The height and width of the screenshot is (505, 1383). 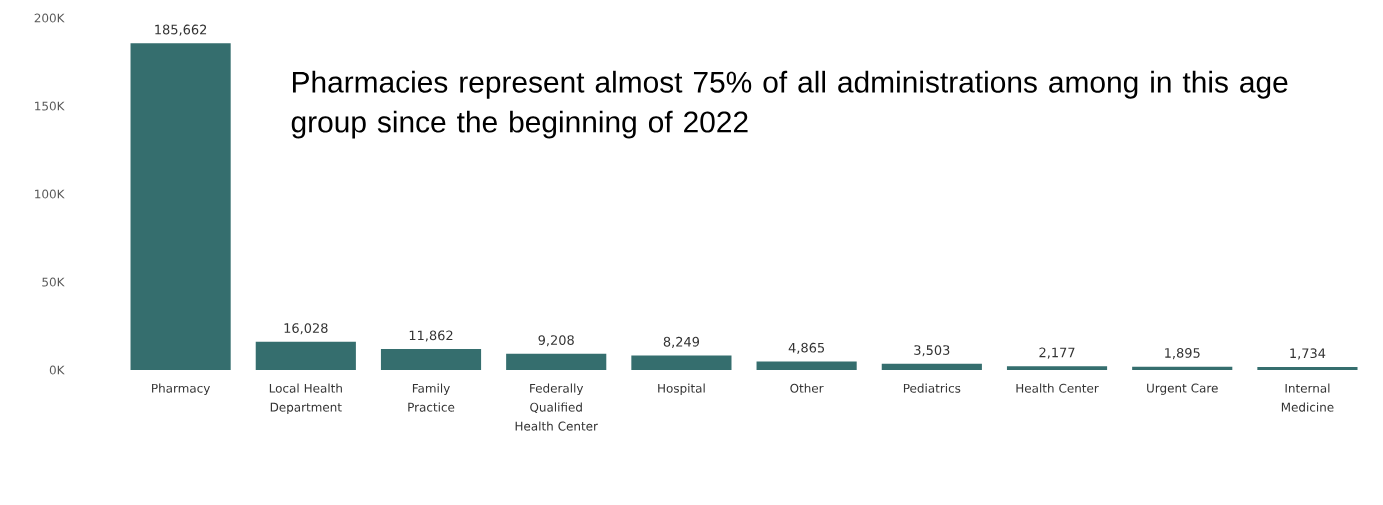 What do you see at coordinates (789, 104) in the screenshot?
I see `annotation: Pharmacies represent almost 75% of all administrations among in this age group since the beginning of 2022` at bounding box center [789, 104].